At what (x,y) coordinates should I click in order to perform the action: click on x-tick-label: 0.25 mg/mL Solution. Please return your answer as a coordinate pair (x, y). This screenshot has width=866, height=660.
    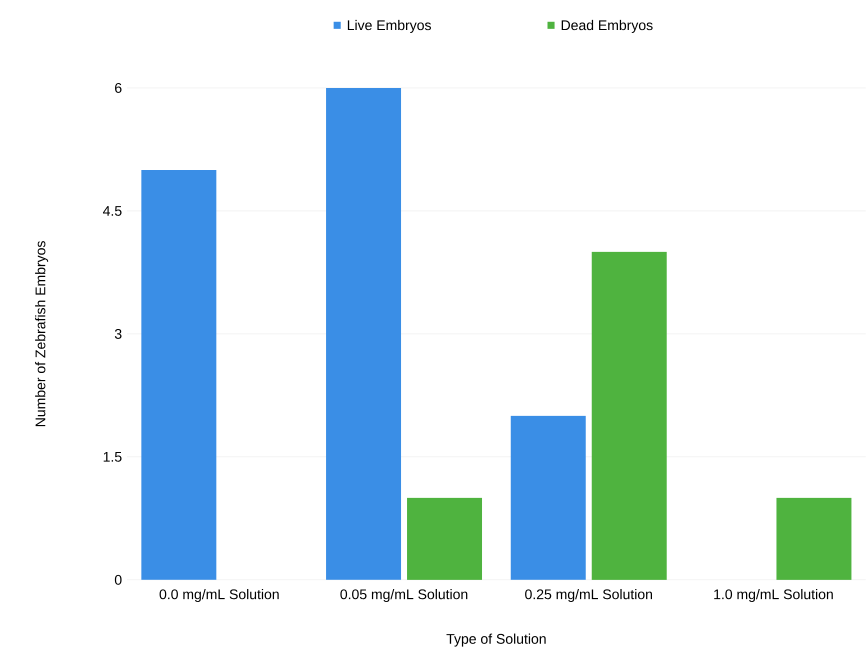
    Looking at the image, I should click on (588, 595).